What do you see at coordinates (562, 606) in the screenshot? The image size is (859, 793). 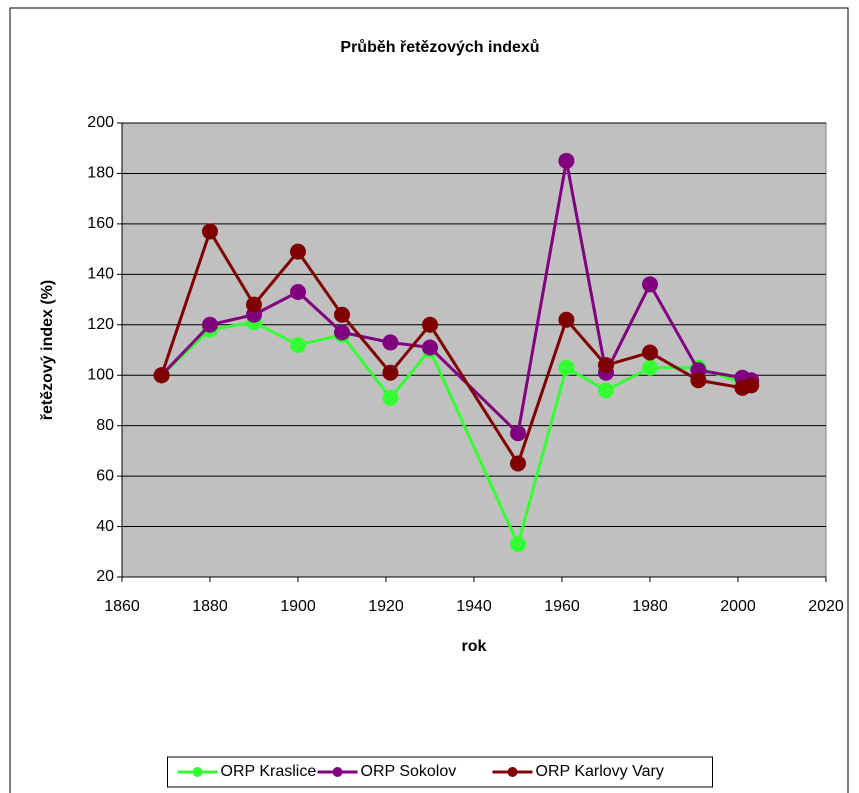 I see `x-tick-label: 1960` at bounding box center [562, 606].